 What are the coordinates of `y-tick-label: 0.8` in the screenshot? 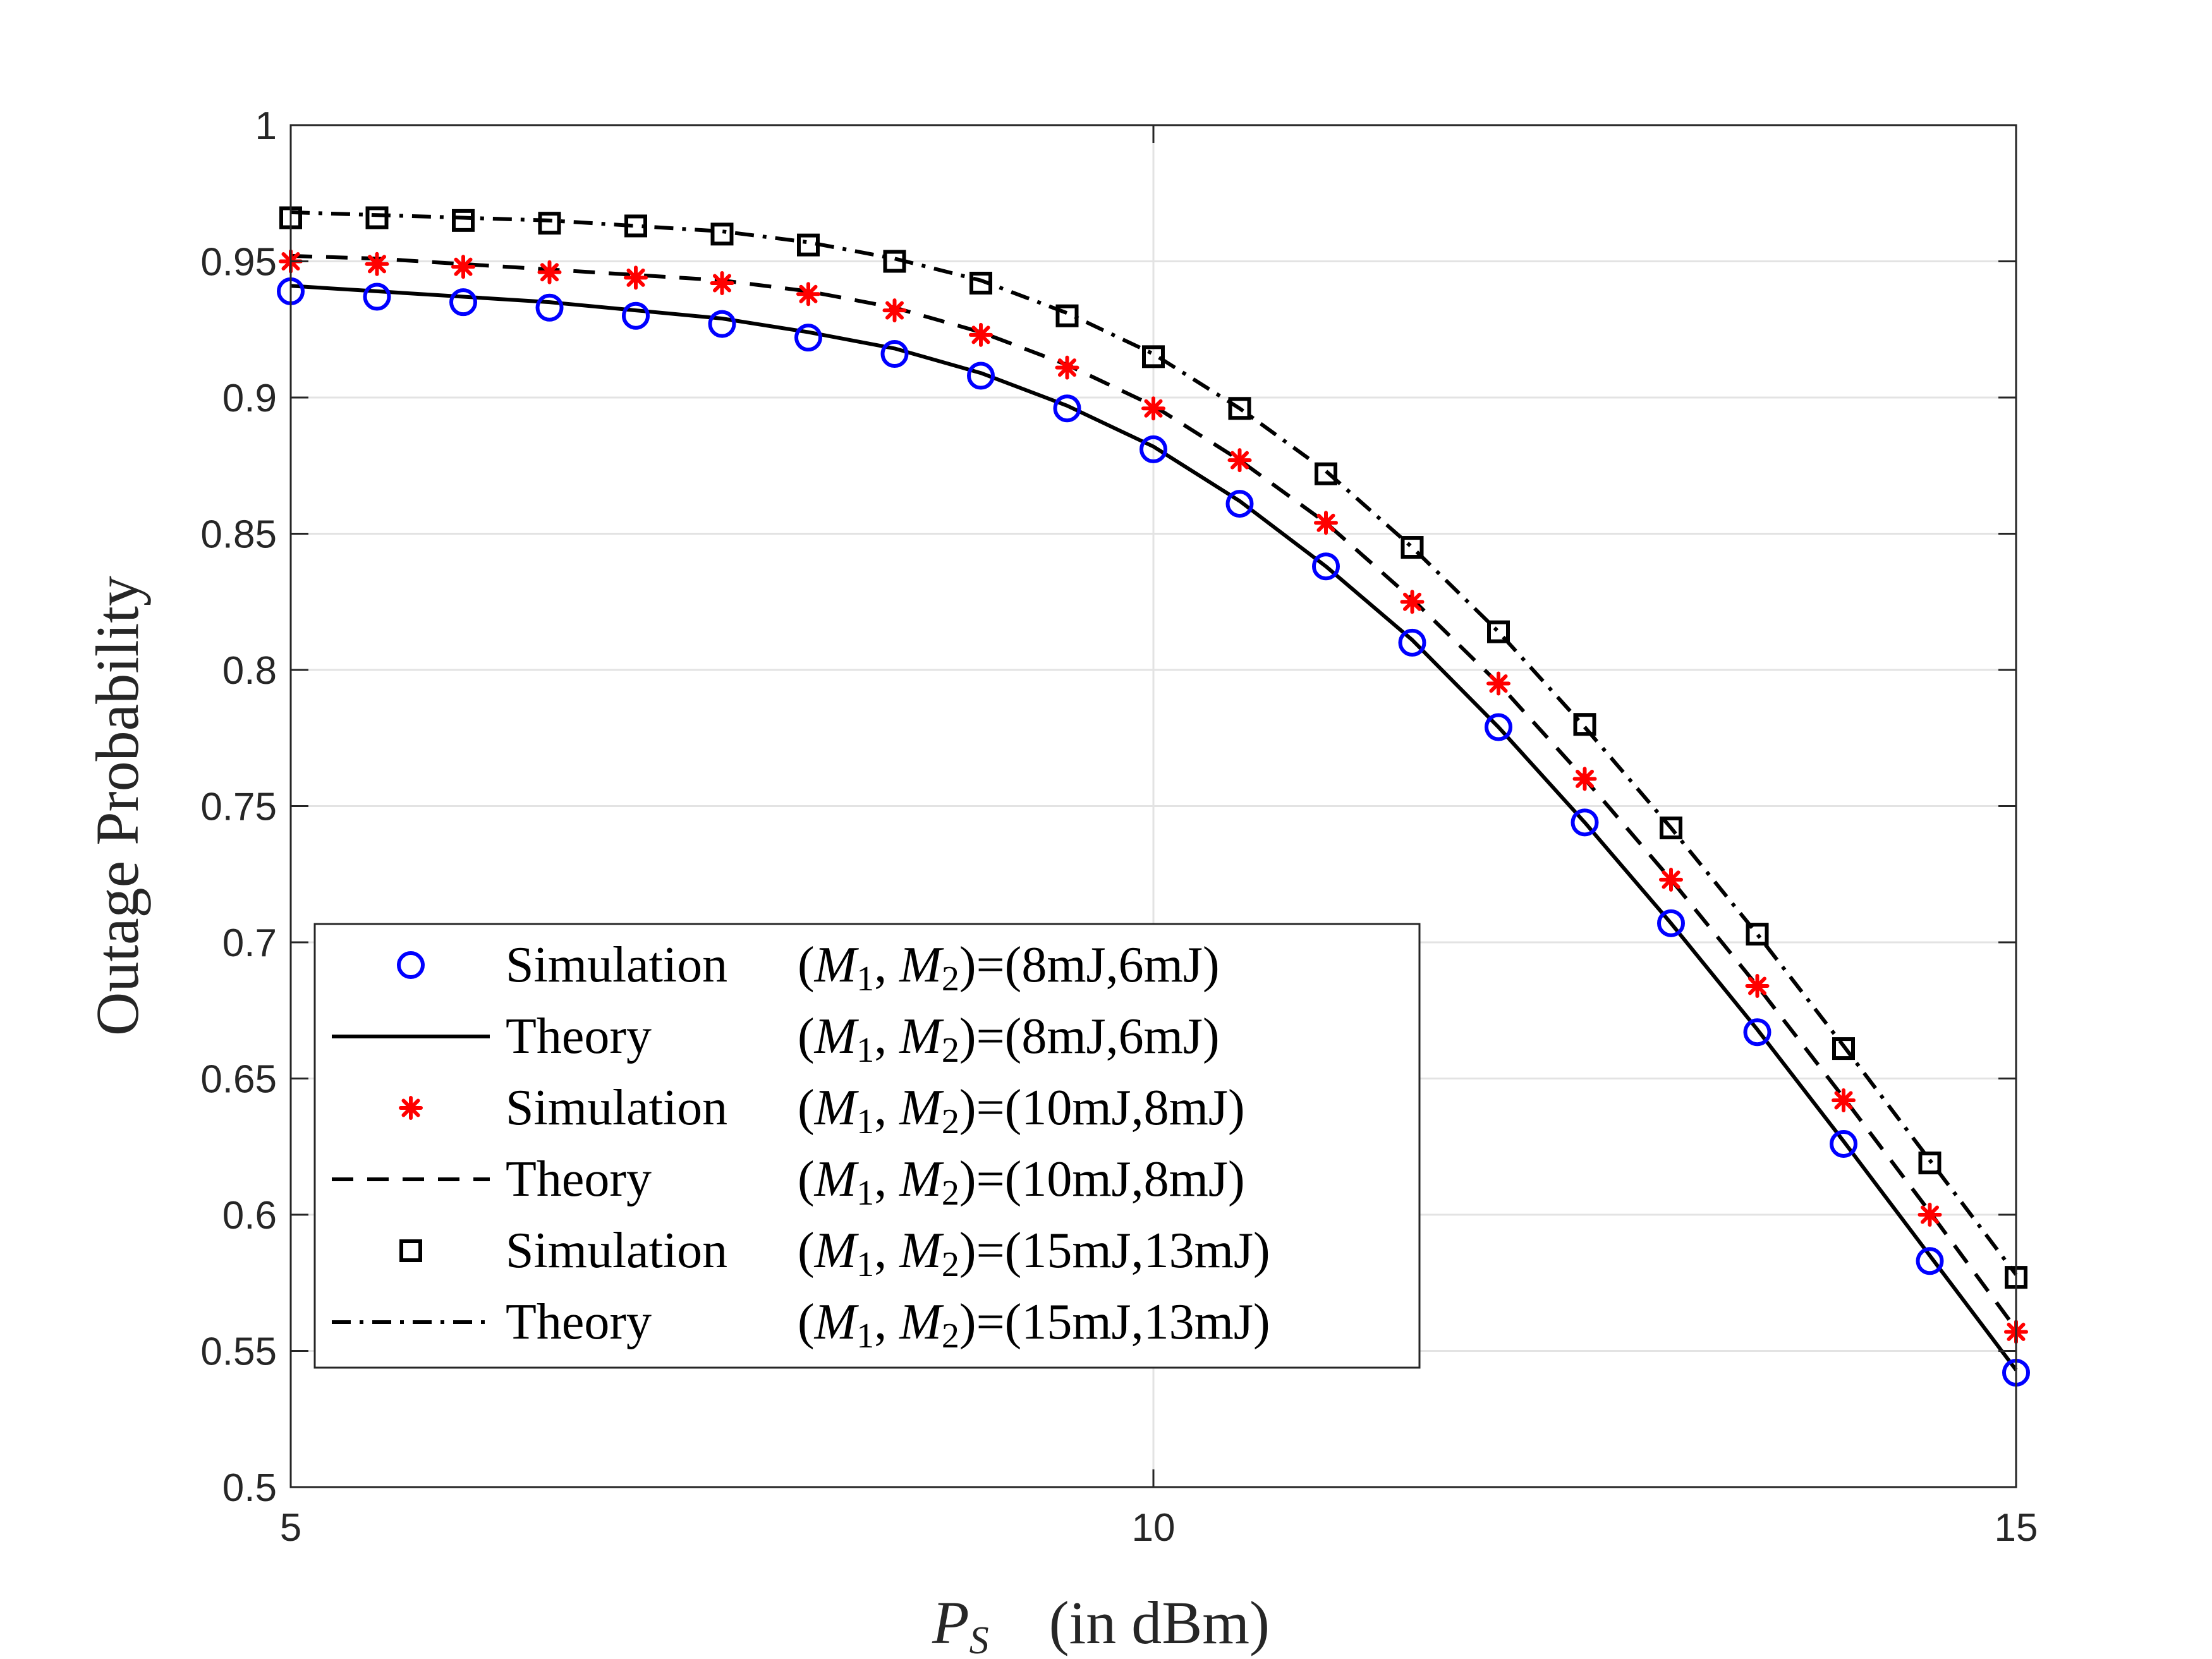 It's located at (249, 671).